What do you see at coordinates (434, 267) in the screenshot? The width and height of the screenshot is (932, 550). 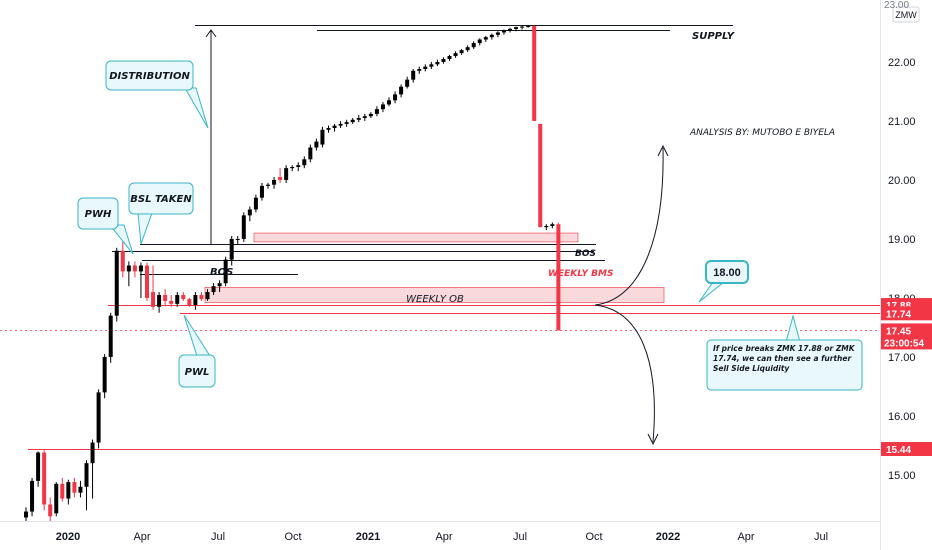 I see `zones-layer` at bounding box center [434, 267].